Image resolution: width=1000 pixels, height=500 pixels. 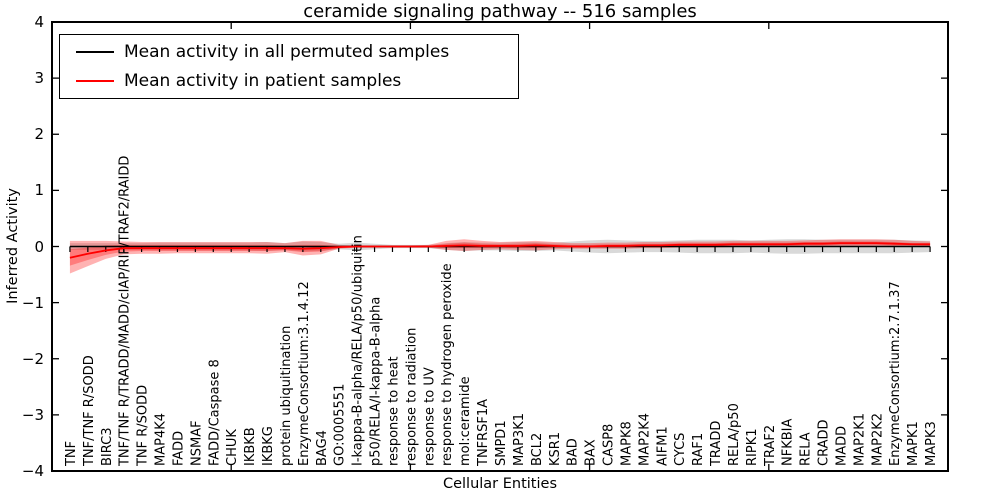 What do you see at coordinates (465, 421) in the screenshot?
I see `entity-label: mol:ceramide` at bounding box center [465, 421].